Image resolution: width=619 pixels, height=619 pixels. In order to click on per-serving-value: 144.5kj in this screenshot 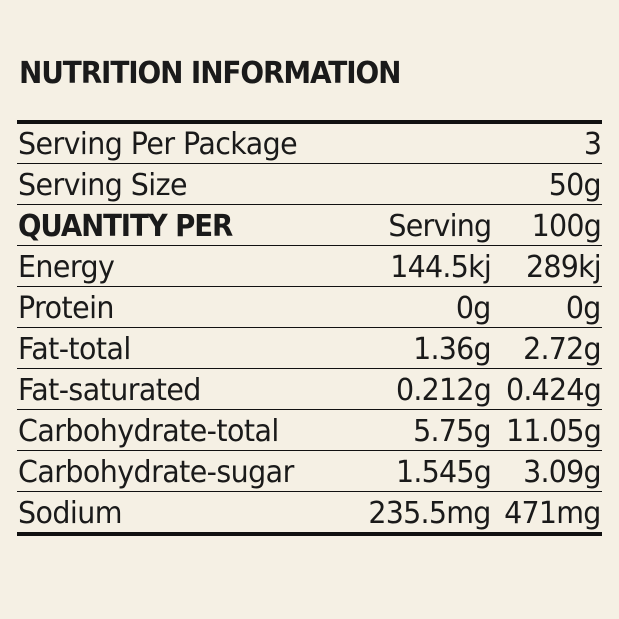, I will do `click(440, 267)`.